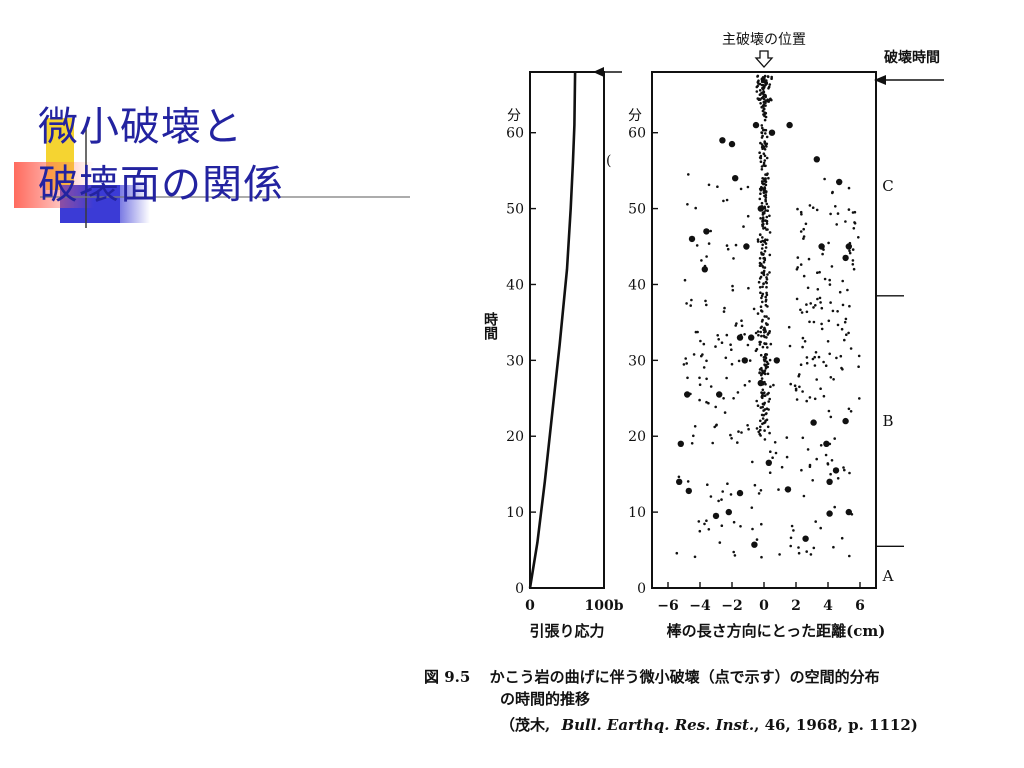  Describe the element at coordinates (574, 606) in the screenshot. I see `stress-x-axis: 0 100b` at that location.